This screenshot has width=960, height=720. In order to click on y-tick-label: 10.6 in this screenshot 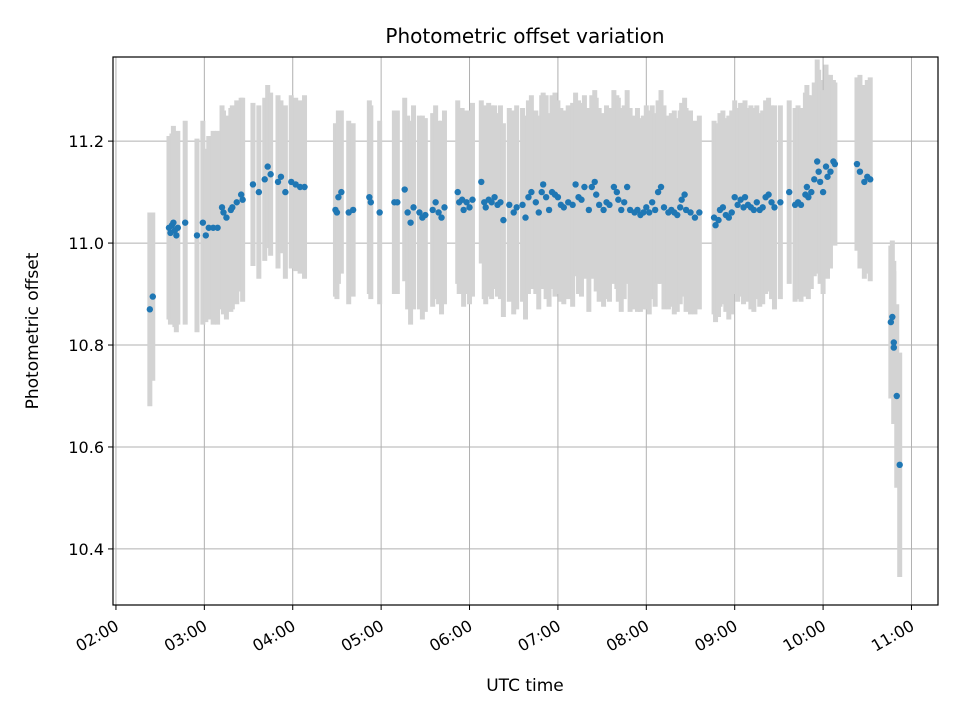, I will do `click(86, 447)`.